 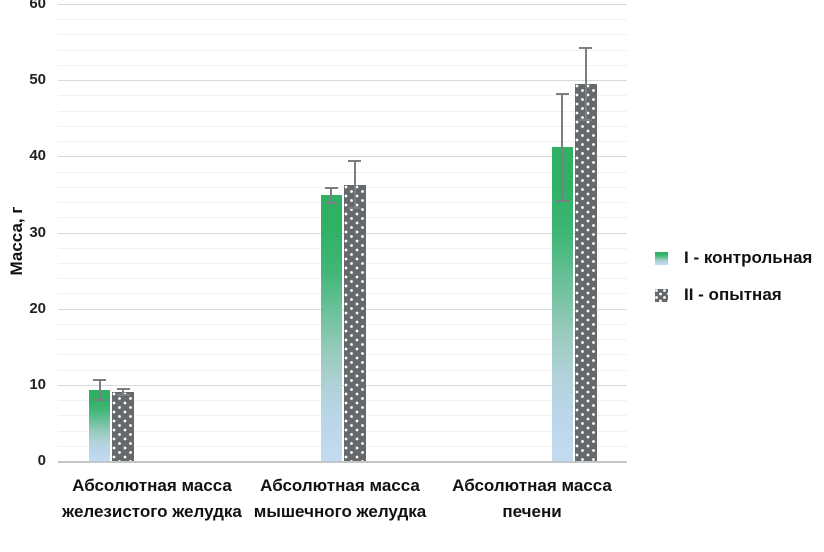 I want to click on y-tick-label: 30, so click(x=37, y=232).